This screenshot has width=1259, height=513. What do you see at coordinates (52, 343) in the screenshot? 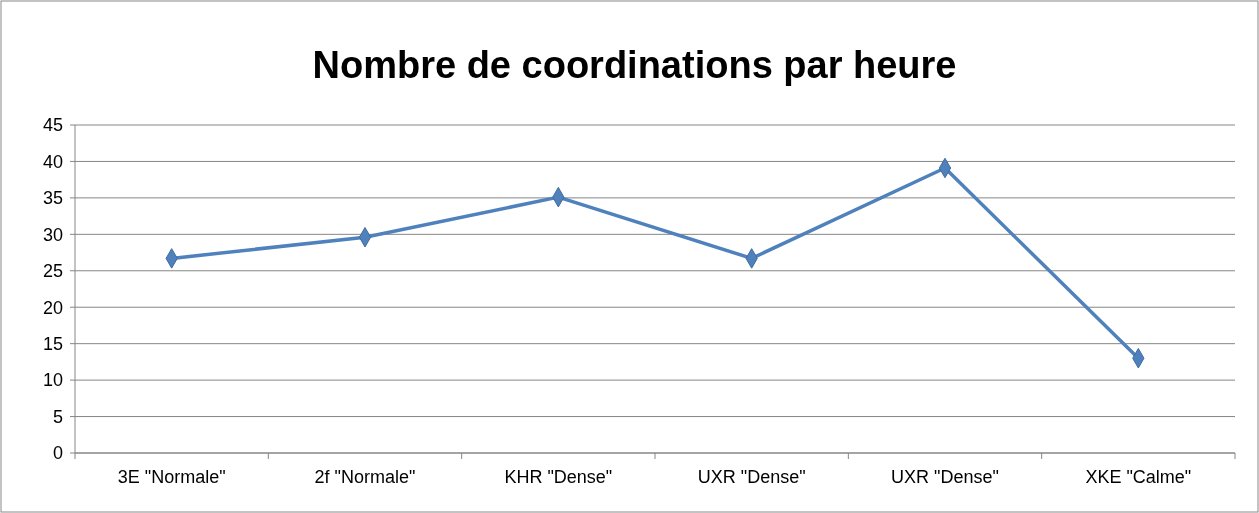
I see `y-tick-label: 15` at bounding box center [52, 343].